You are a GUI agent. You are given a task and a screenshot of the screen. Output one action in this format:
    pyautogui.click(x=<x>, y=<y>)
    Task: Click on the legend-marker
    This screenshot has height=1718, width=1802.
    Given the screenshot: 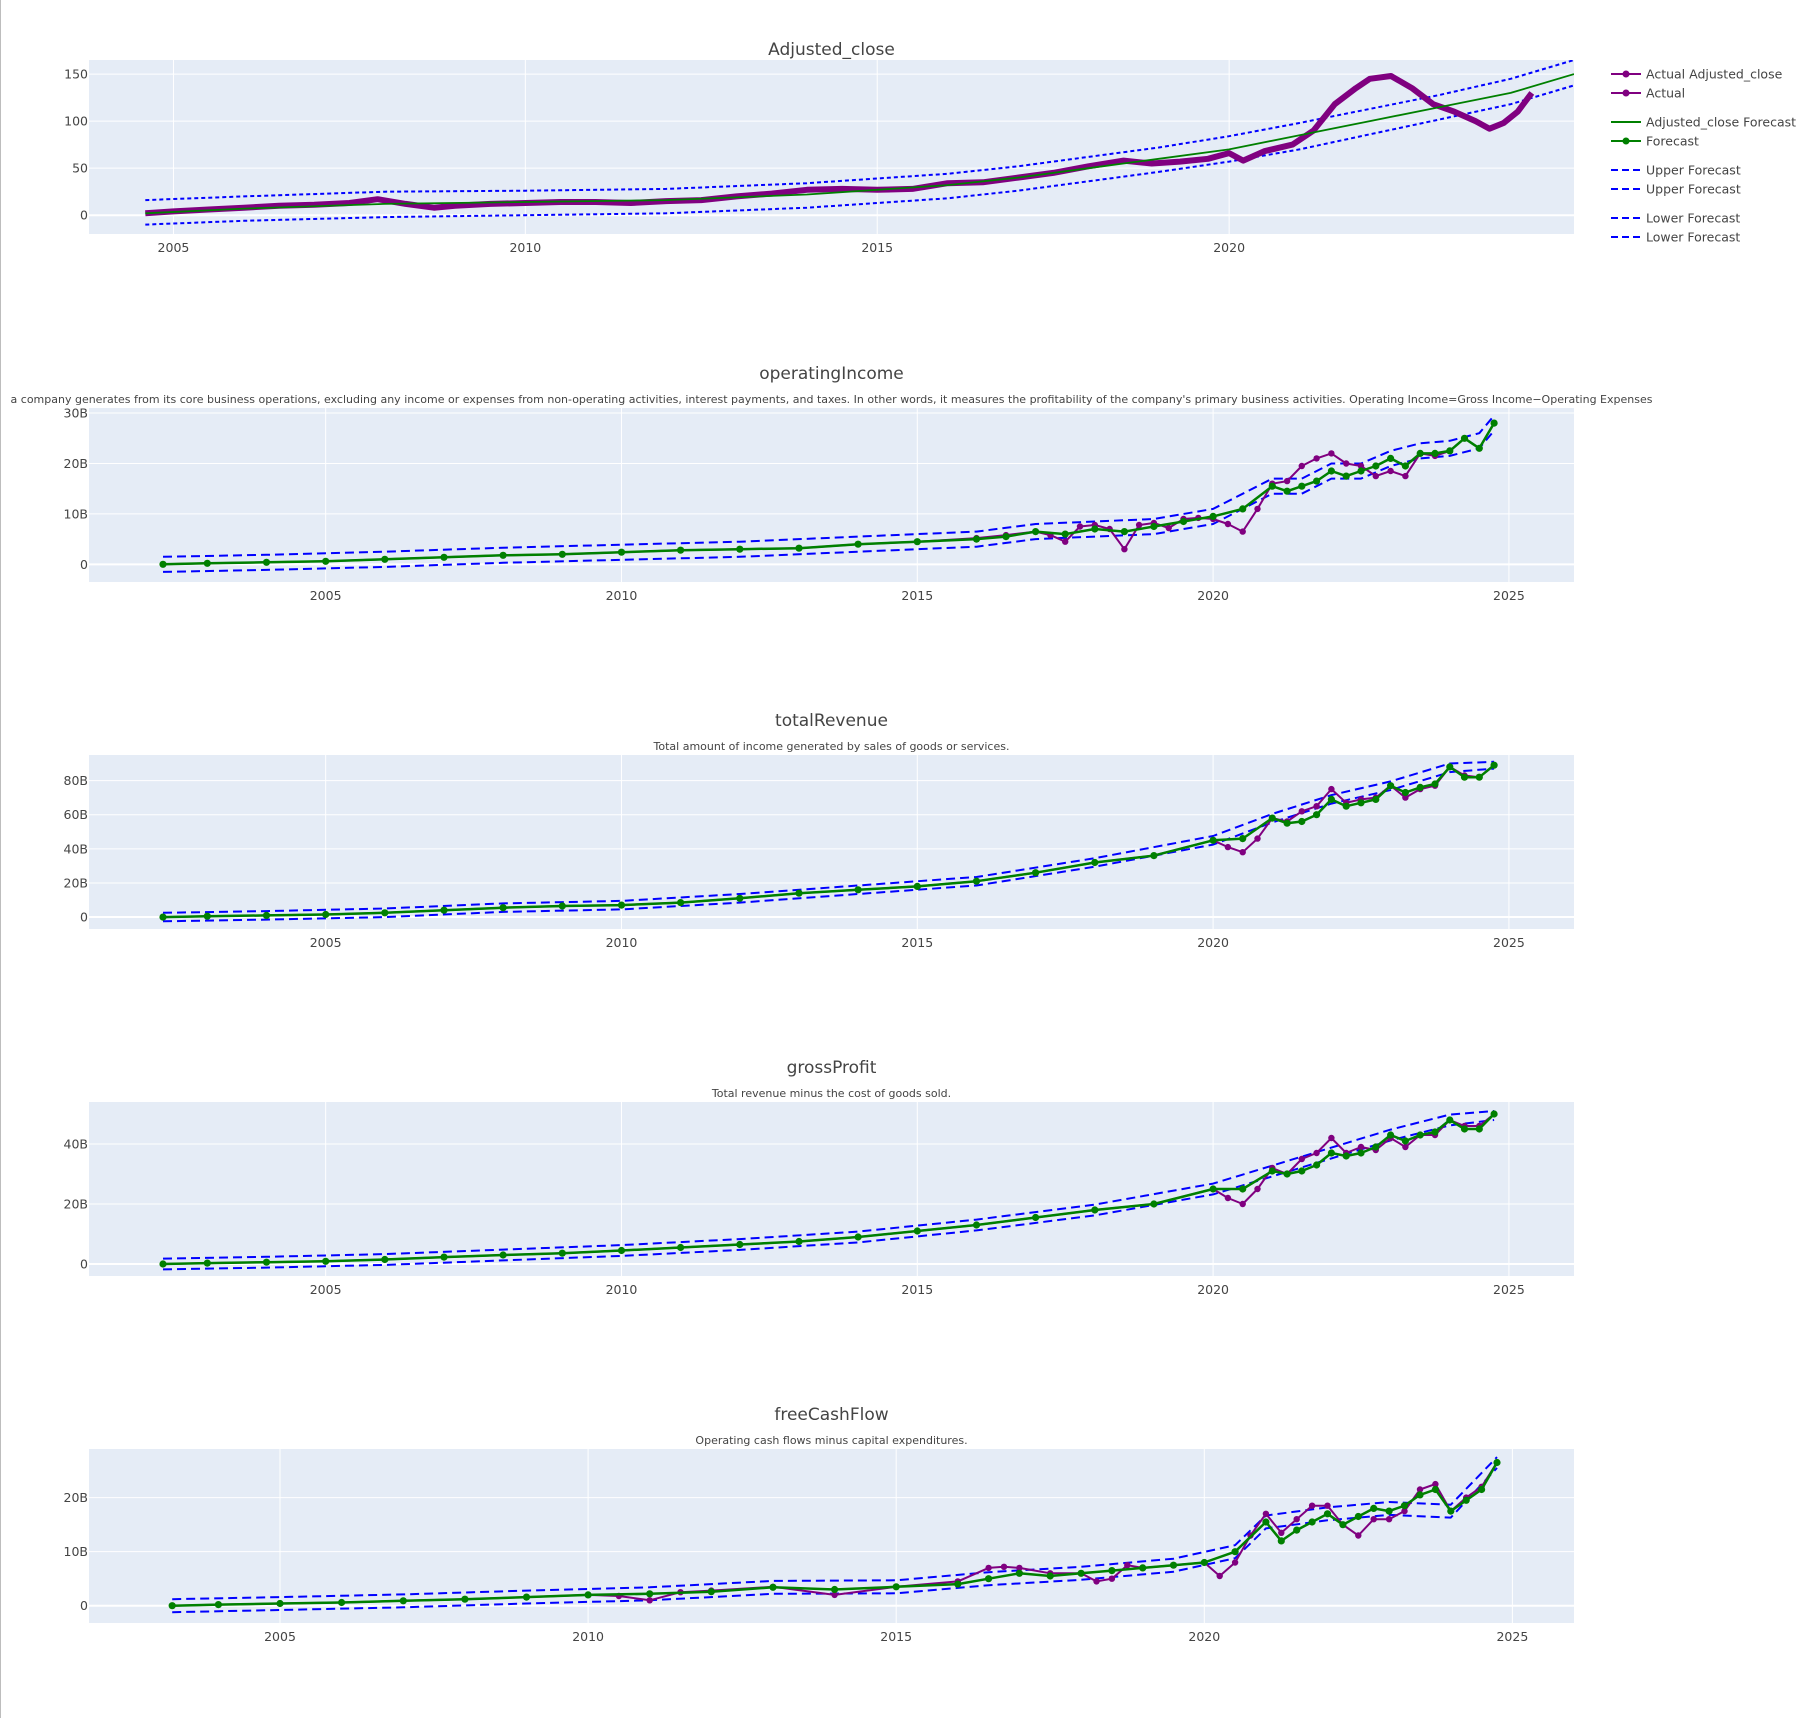 What is the action you would take?
    pyautogui.click(x=1626, y=141)
    